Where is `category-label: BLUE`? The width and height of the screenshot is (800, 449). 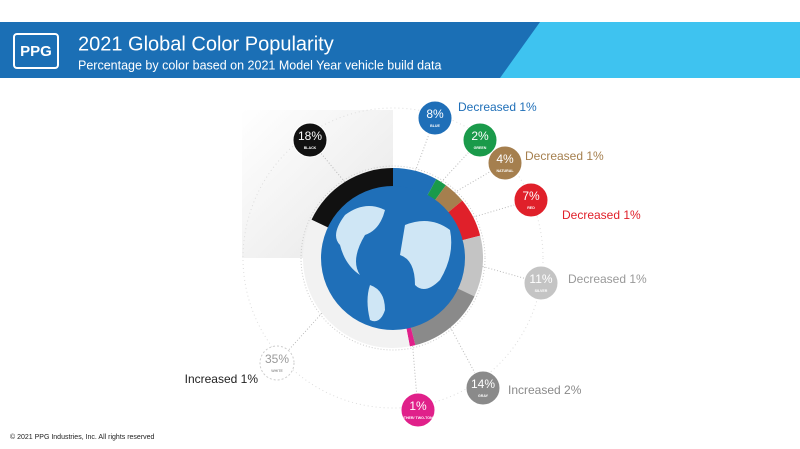 category-label: BLUE is located at coordinates (435, 126).